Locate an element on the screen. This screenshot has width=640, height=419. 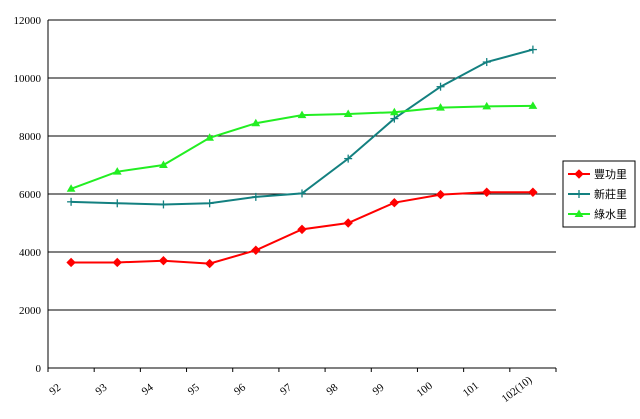
y-axis-ticks: 0 2000 4000 6000 8000 10000 12000 is located at coordinates (28, 195).